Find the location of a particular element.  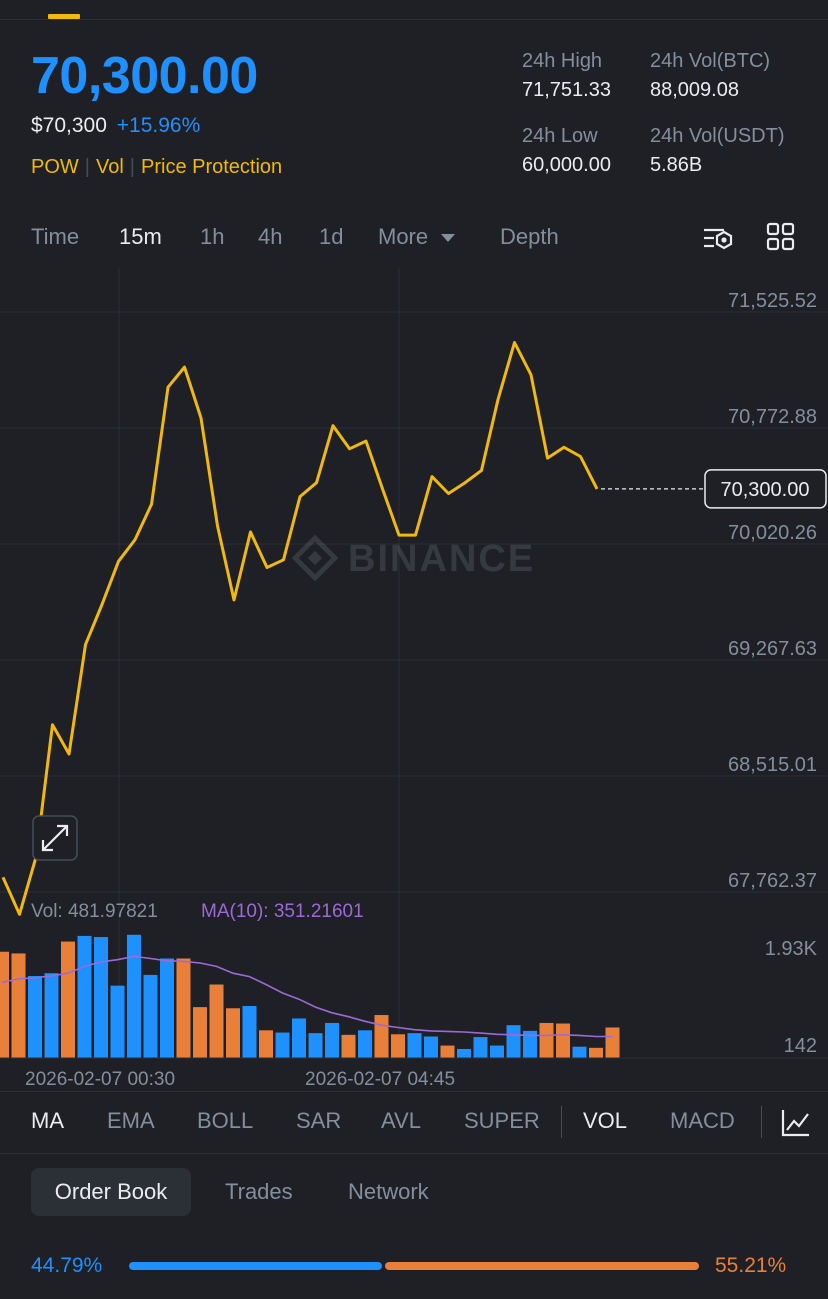

tab-more: More is located at coordinates (417, 237).